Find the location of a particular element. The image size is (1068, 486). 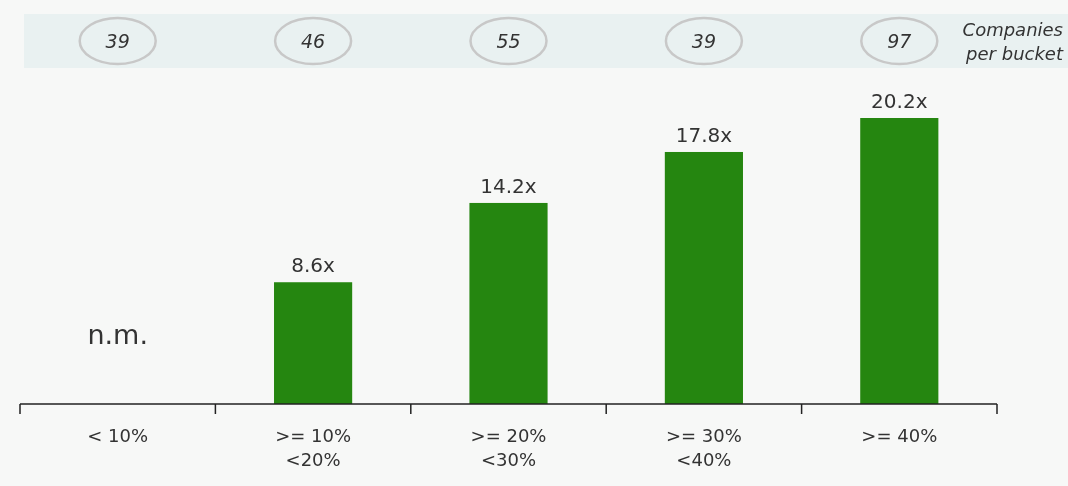

data-label: 20.2x is located at coordinates (899, 101).